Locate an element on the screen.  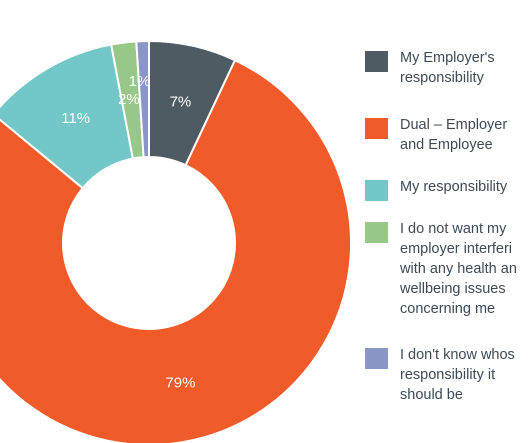
legend-swatch-my-responsibility is located at coordinates (376, 190).